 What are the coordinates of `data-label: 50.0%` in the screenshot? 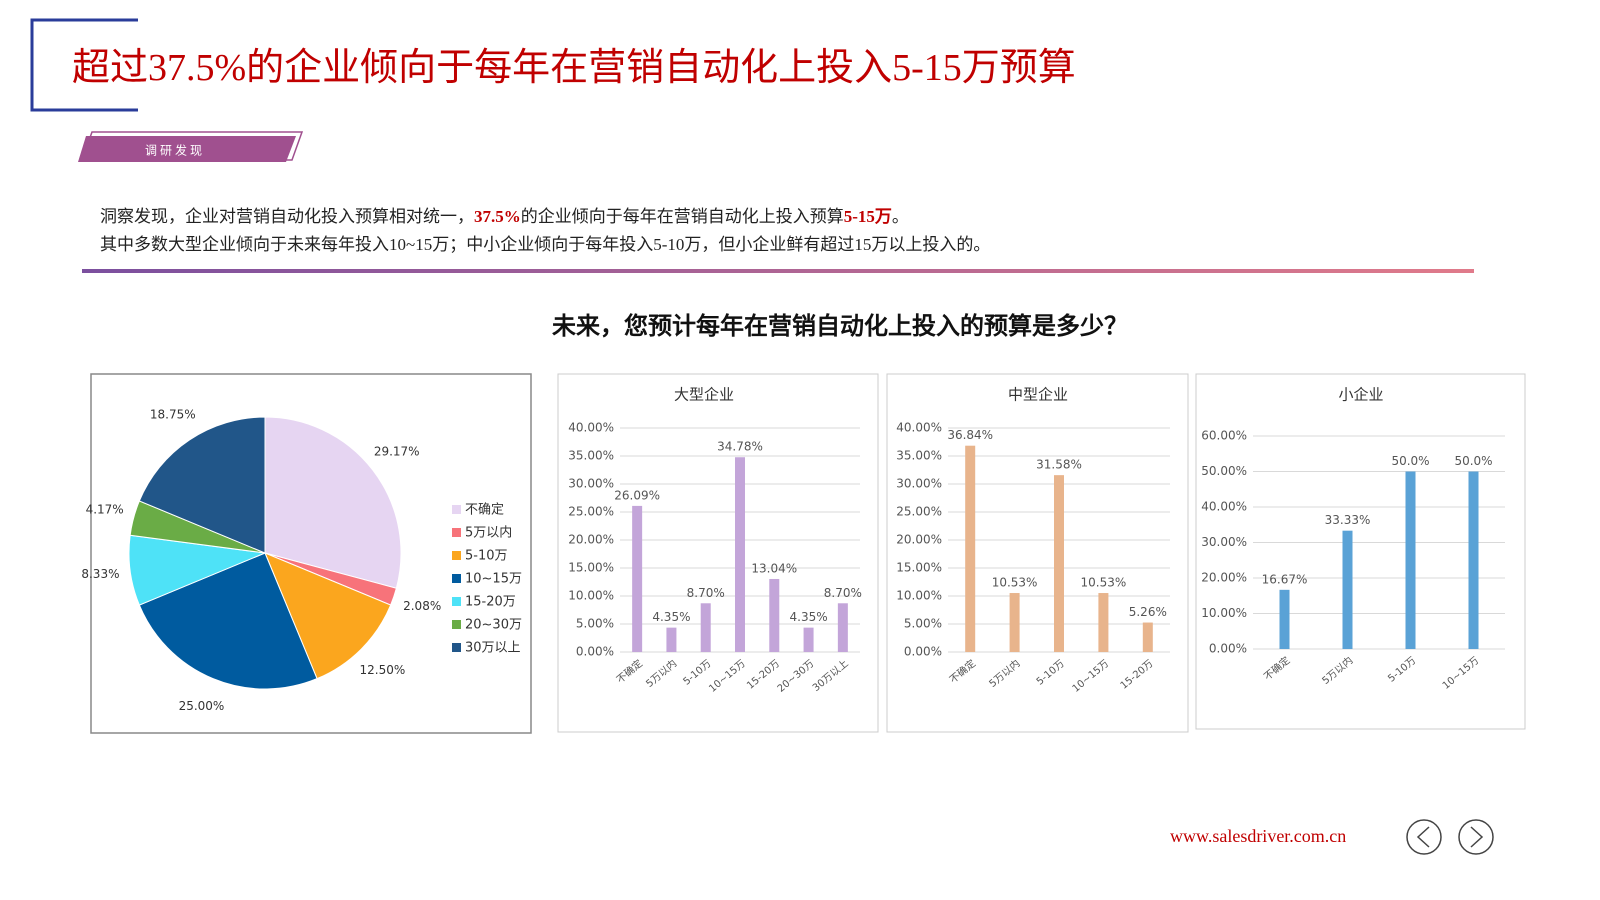 It's located at (1410, 461).